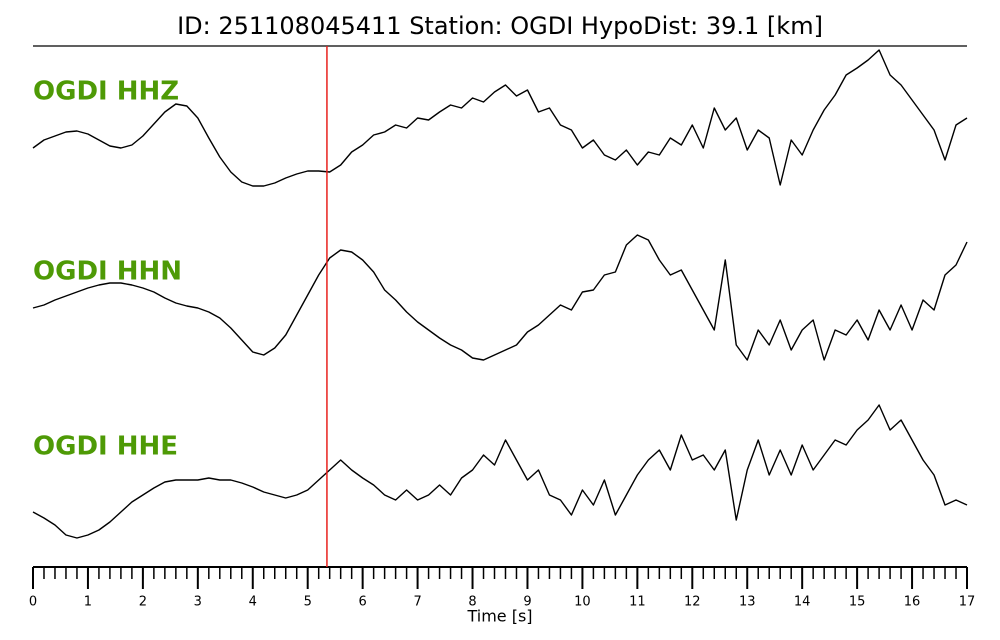 This screenshot has width=1000, height=640. Describe the element at coordinates (967, 602) in the screenshot. I see `x-tick-label: 17` at that location.